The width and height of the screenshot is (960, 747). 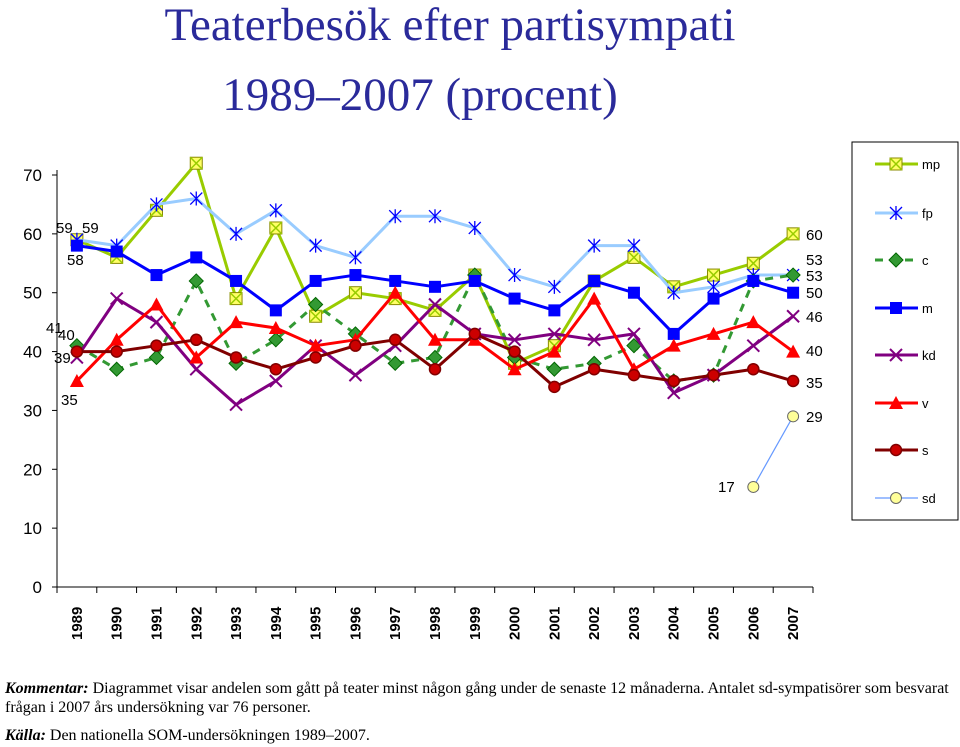 What do you see at coordinates (75, 260) in the screenshot?
I see `data-label: 58` at bounding box center [75, 260].